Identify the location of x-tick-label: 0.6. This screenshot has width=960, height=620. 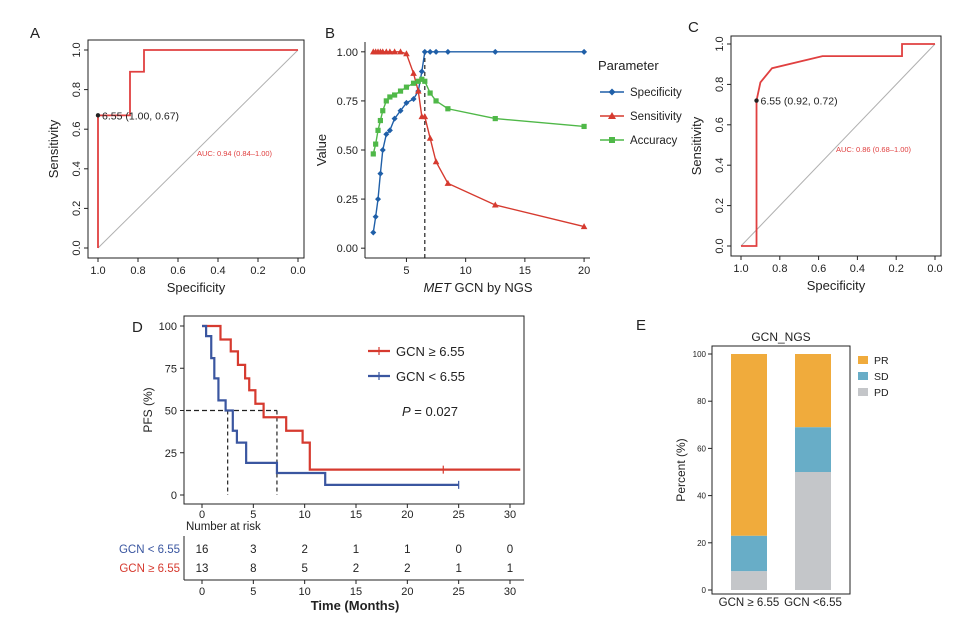
(177, 271).